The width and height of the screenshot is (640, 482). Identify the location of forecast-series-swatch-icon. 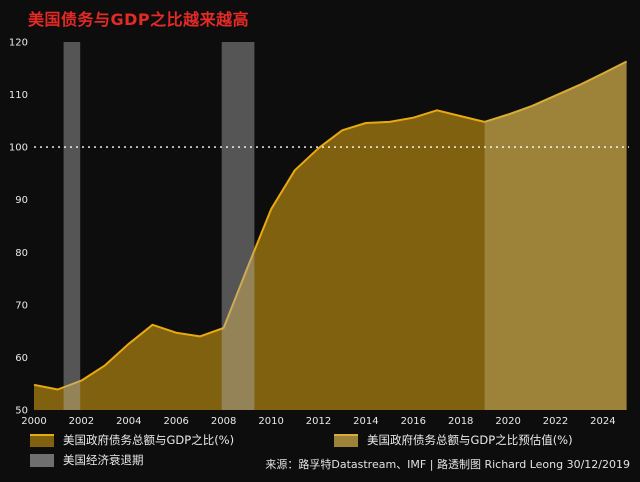
(346, 440).